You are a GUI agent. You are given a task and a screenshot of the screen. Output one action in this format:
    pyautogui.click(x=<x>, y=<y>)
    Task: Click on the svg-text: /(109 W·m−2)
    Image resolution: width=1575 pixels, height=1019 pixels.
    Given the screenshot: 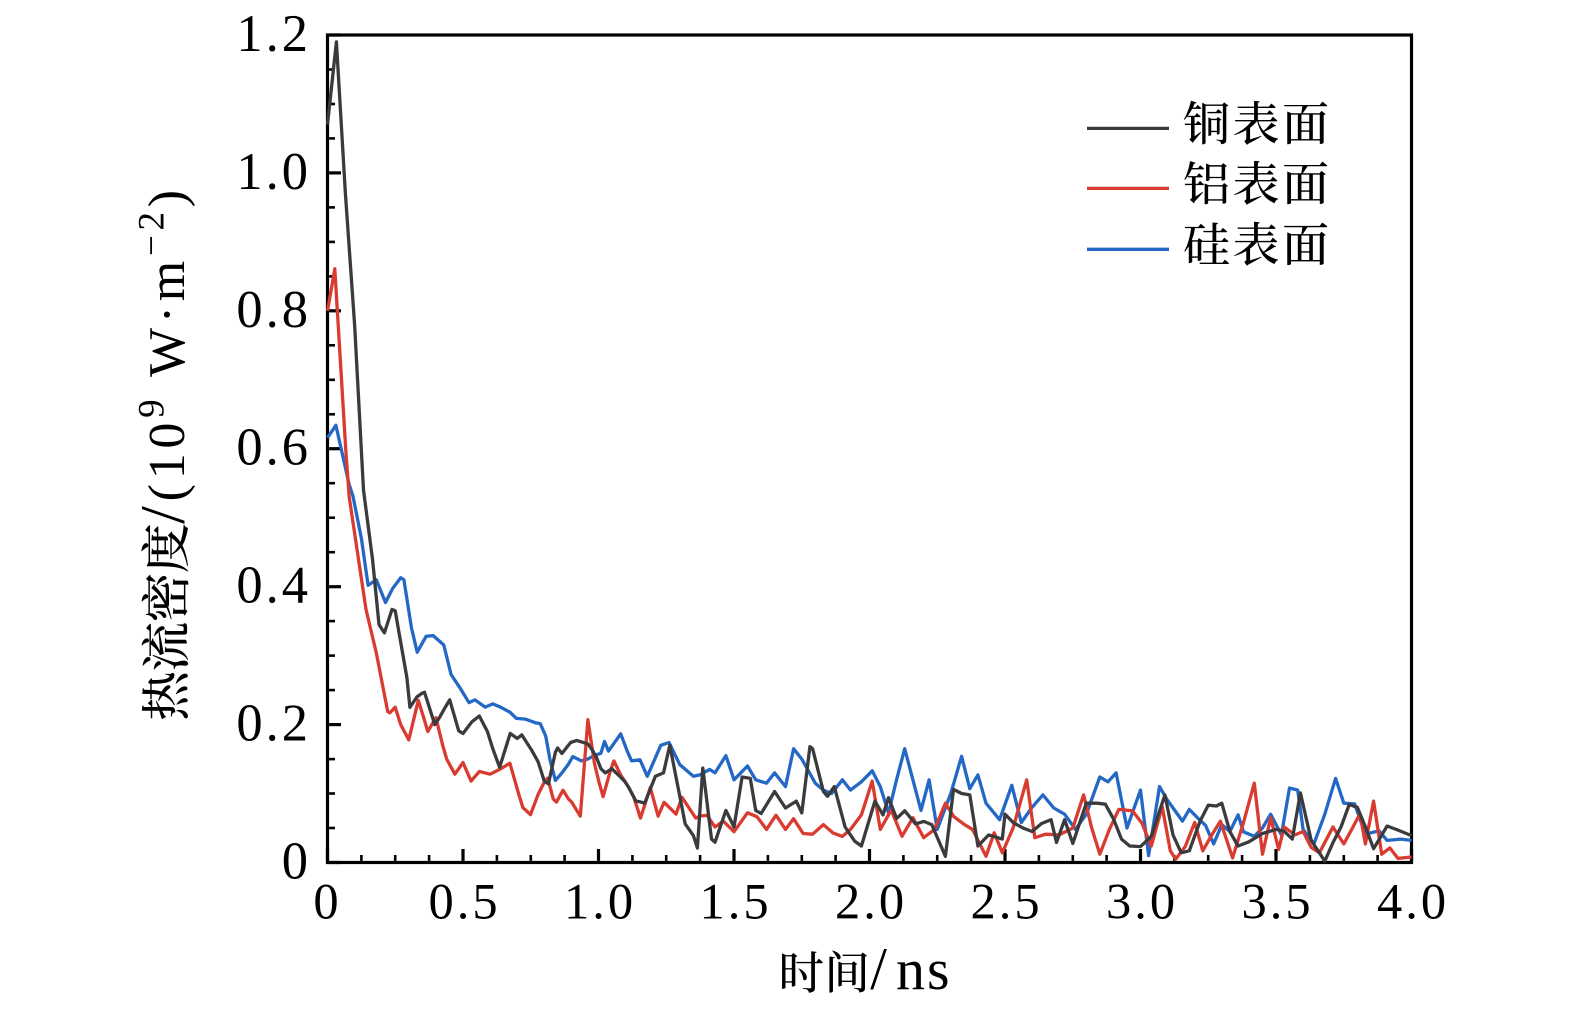 What is the action you would take?
    pyautogui.click(x=162, y=354)
    